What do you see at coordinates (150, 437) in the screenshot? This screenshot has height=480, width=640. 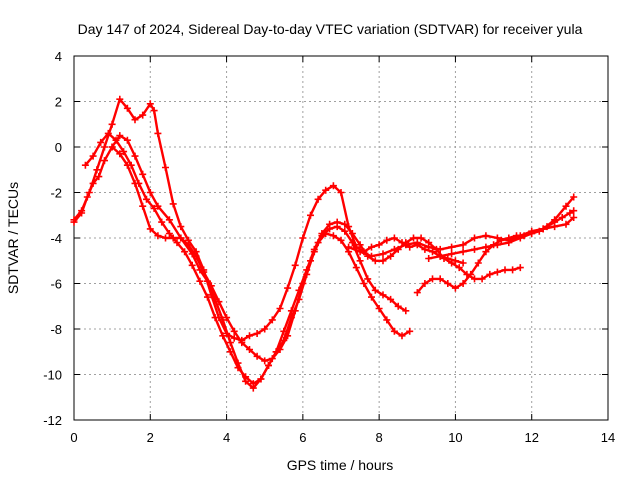 I see `x-tick-label: 2` at bounding box center [150, 437].